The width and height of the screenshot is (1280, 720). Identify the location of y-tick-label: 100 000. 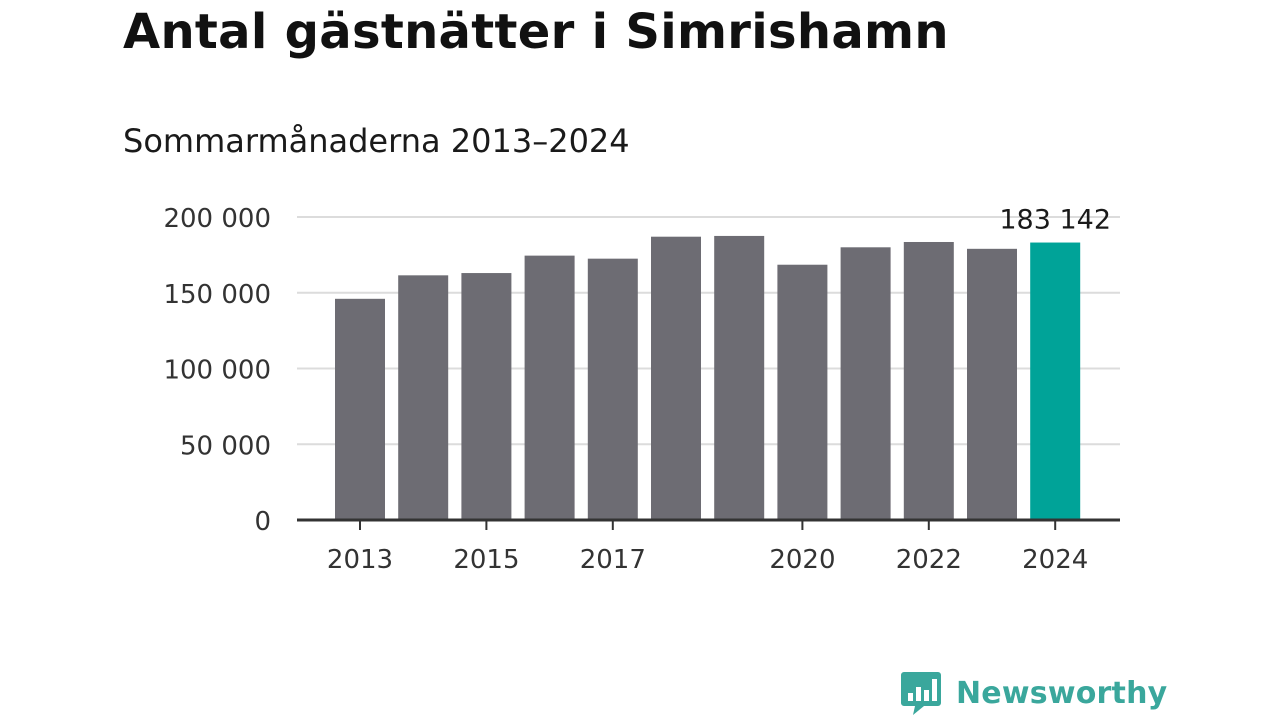
(217, 371).